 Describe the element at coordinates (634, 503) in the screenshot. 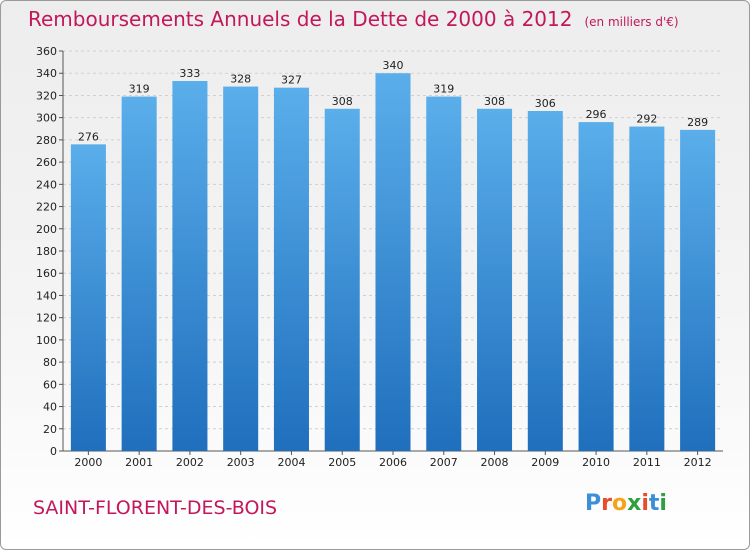

I see `logo-letter: x` at that location.